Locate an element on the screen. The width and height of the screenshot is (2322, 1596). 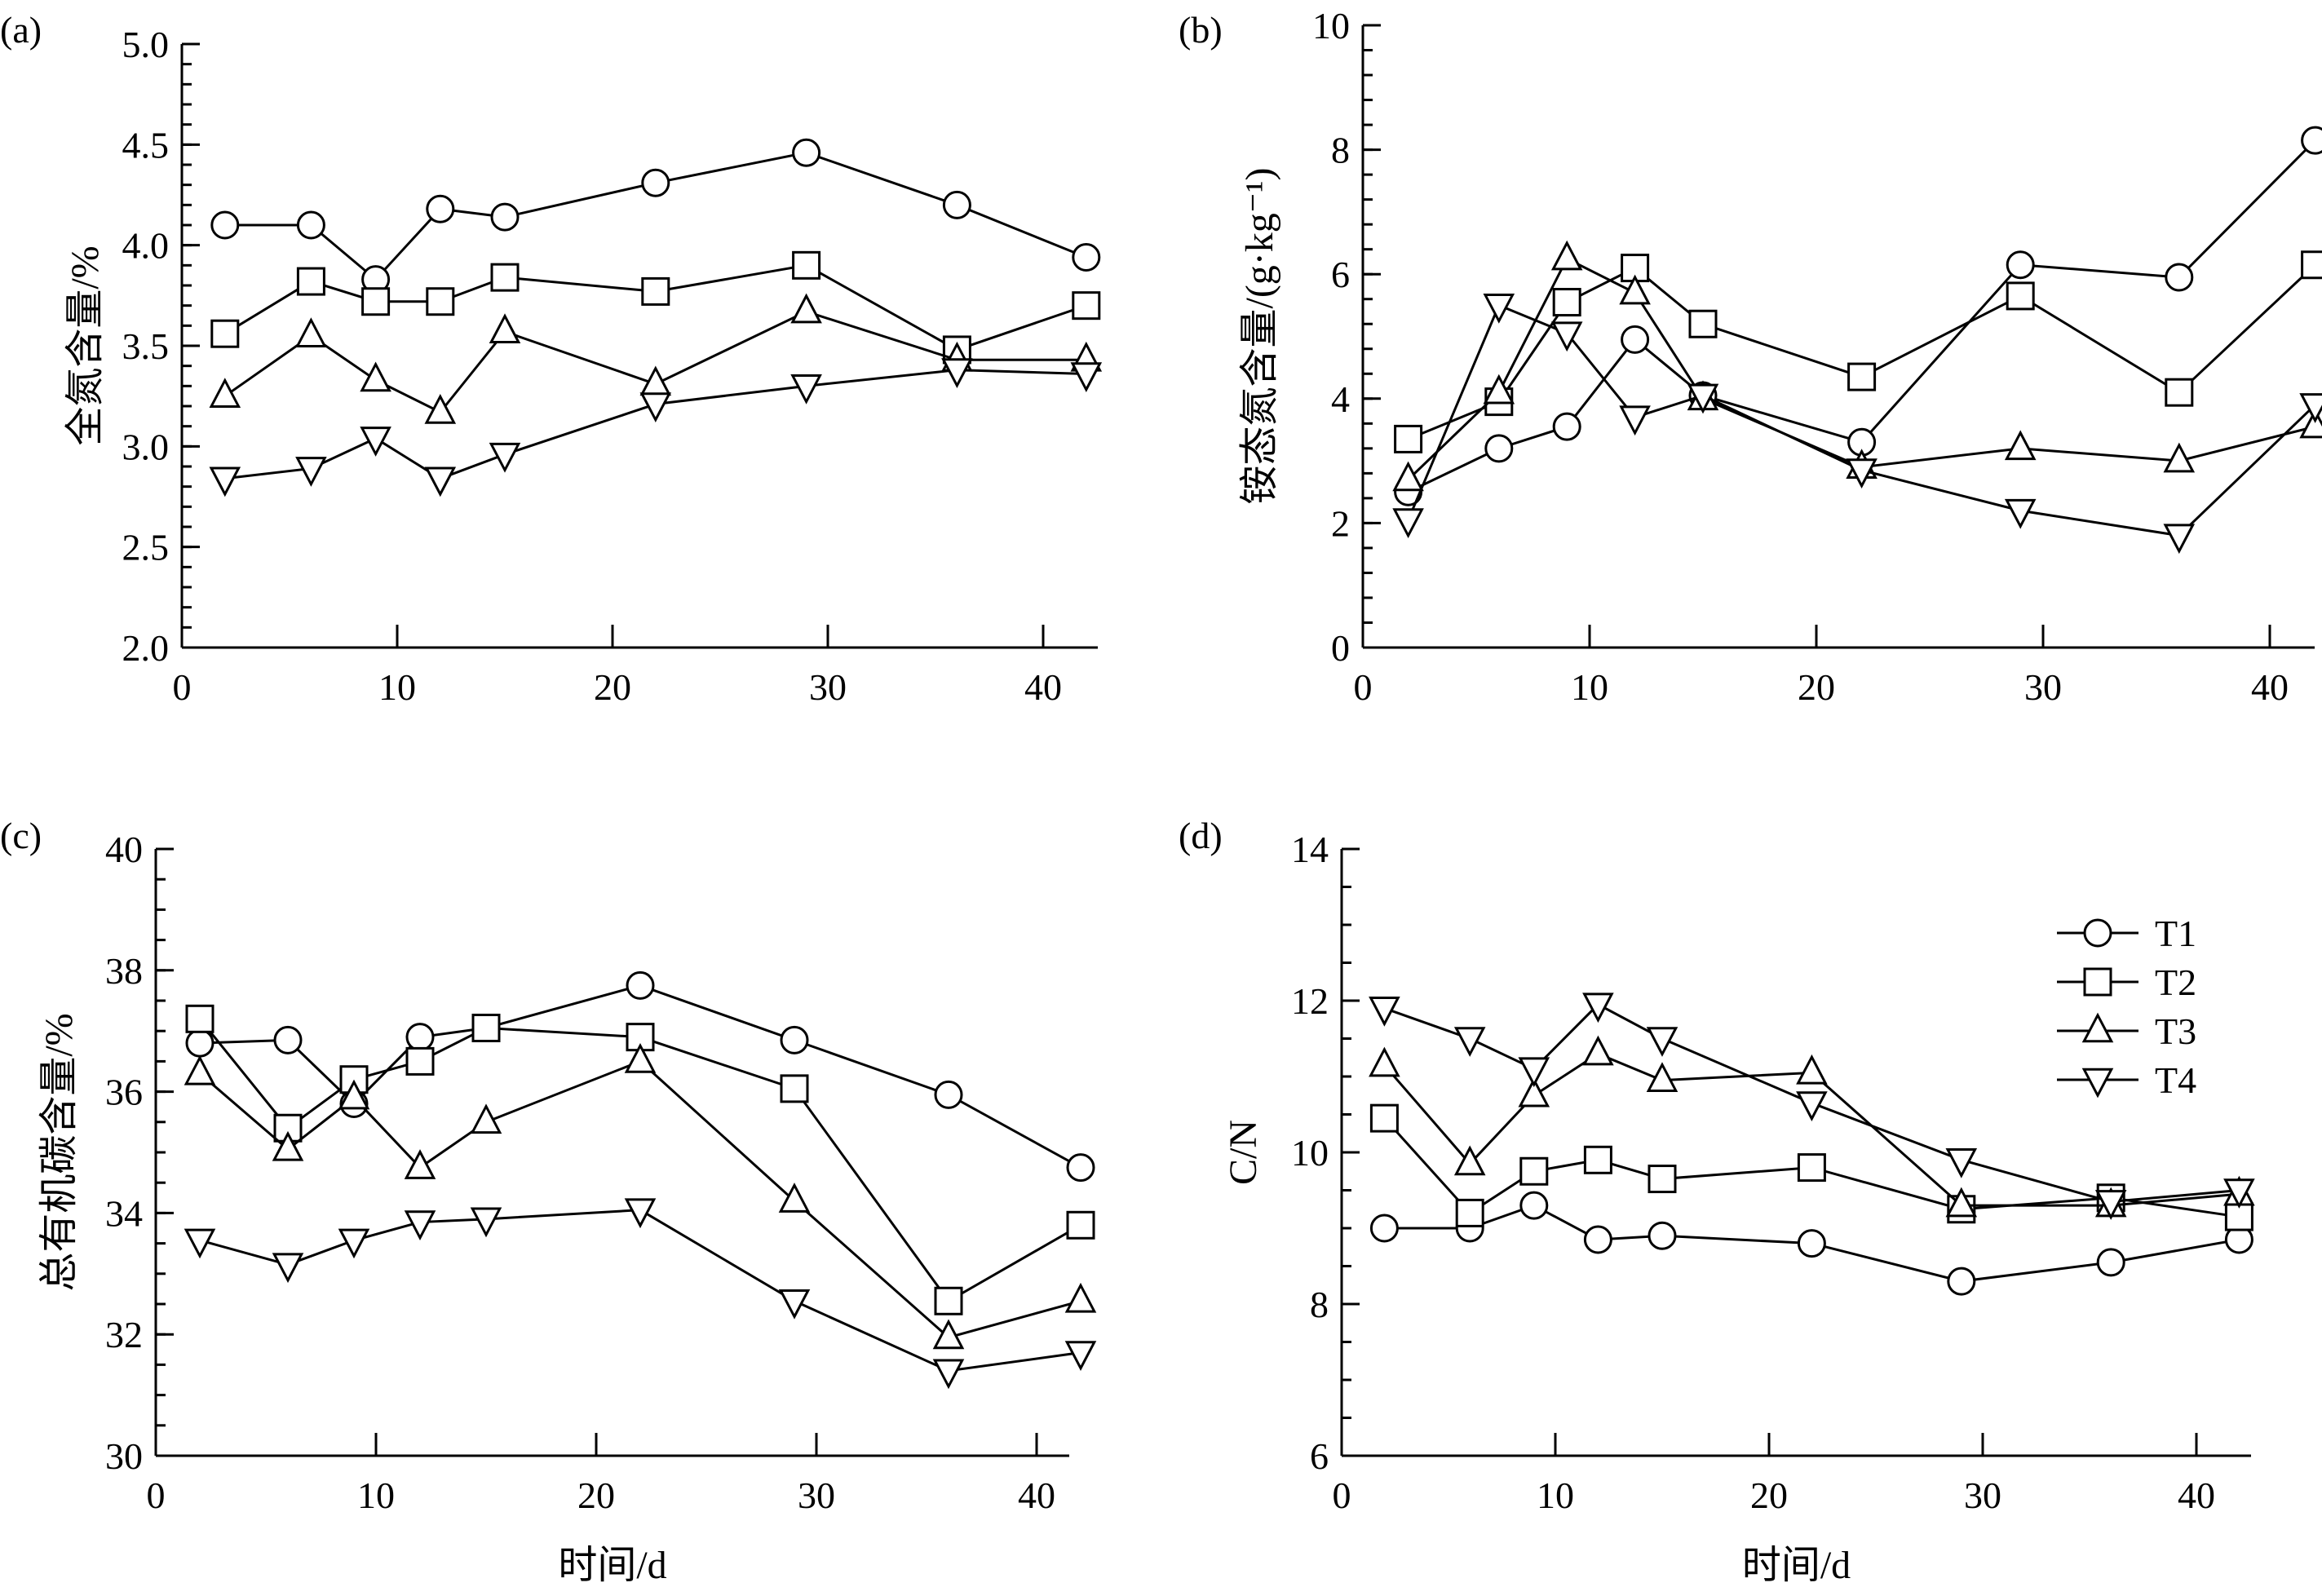
y-tick-label: 4 is located at coordinates (1340, 399).